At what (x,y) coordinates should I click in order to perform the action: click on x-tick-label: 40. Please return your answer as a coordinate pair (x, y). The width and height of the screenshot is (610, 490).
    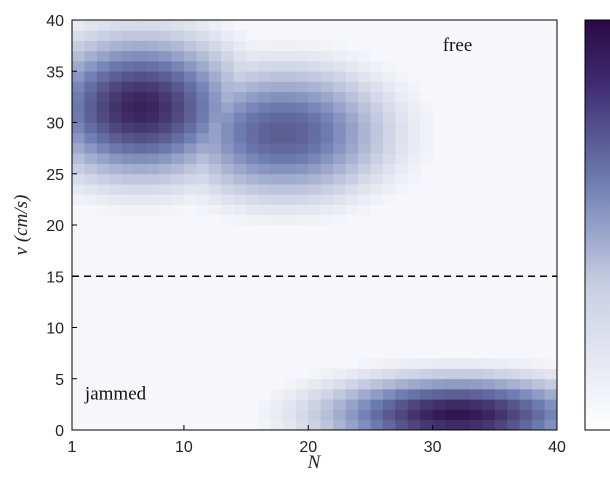
    Looking at the image, I should click on (557, 447).